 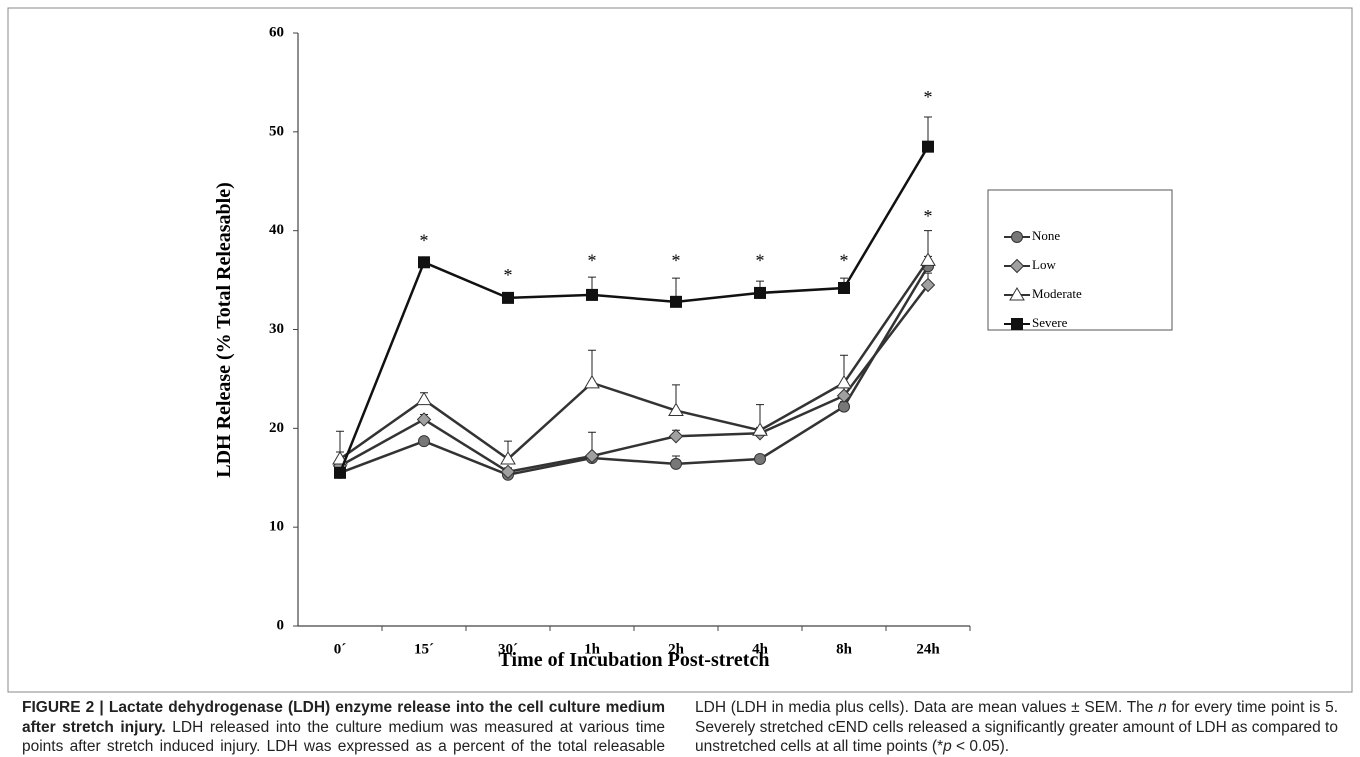 What do you see at coordinates (276, 131) in the screenshot?
I see `y-tick-label: 50` at bounding box center [276, 131].